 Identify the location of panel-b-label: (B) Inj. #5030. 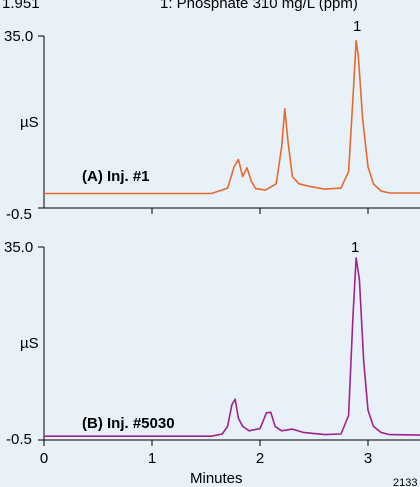
(128, 423).